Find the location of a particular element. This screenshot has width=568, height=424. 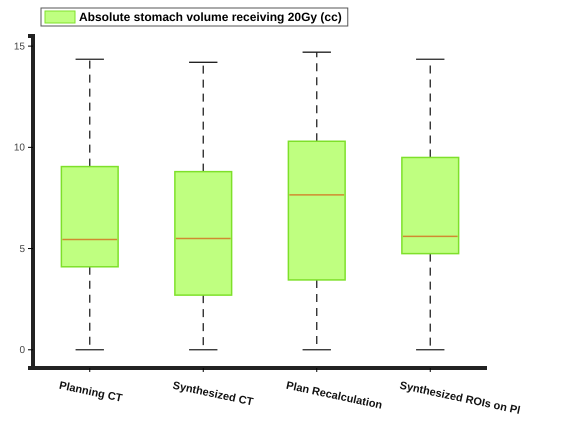

y-tick-label: 15 is located at coordinates (20, 46).